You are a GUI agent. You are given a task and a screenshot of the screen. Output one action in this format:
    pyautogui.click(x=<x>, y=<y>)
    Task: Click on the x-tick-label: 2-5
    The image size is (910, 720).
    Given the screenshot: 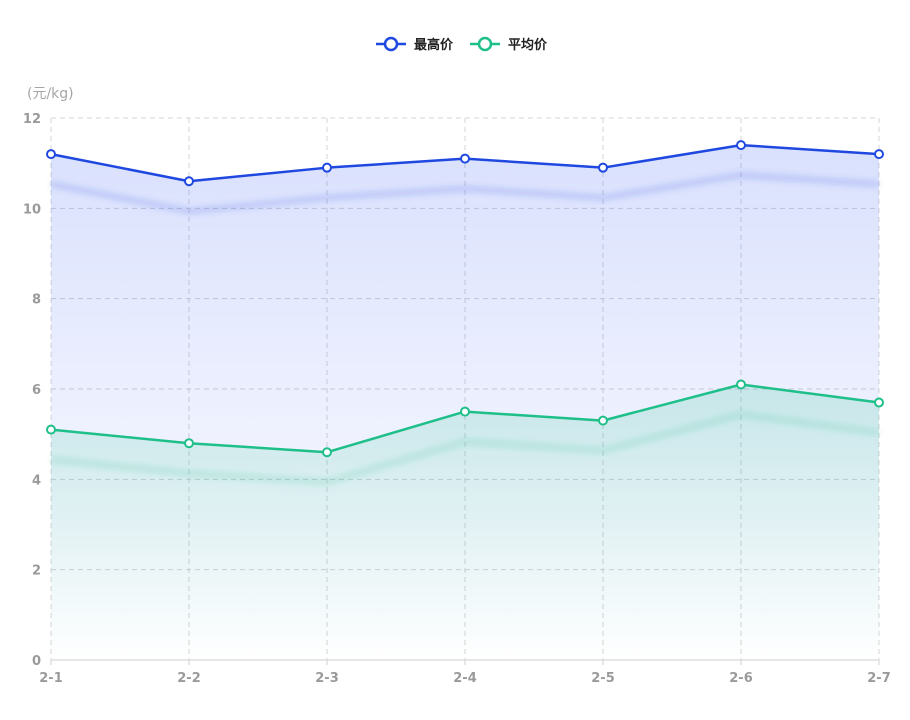 What is the action you would take?
    pyautogui.click(x=603, y=678)
    